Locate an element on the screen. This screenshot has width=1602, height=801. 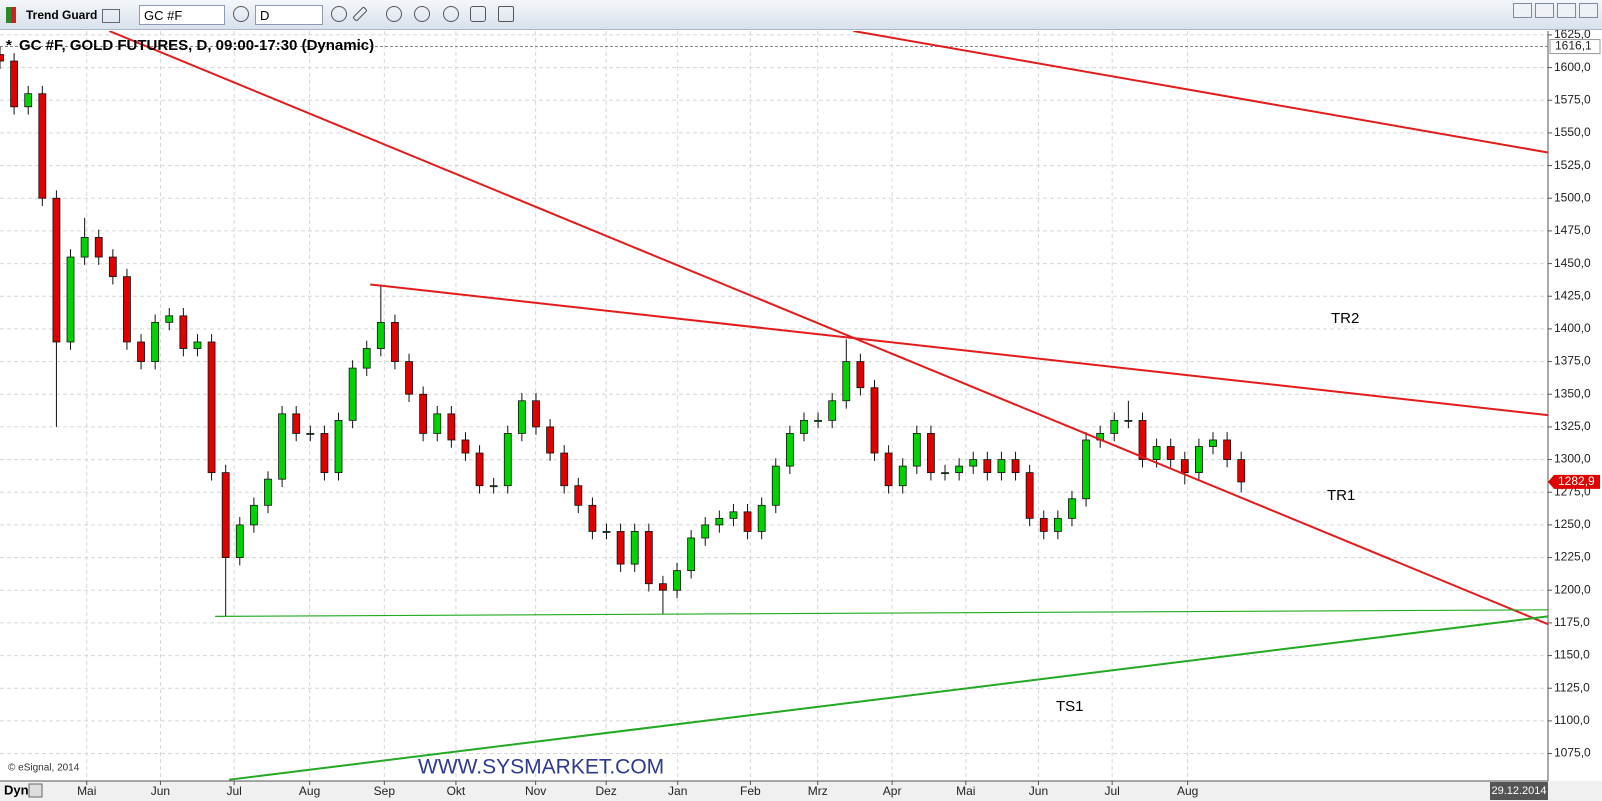
x-tick-label: Okt is located at coordinates (456, 791).